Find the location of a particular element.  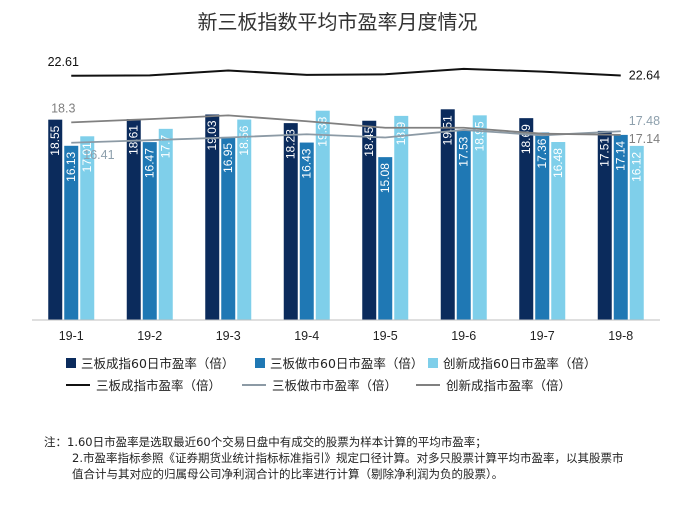

bar-value-label: 18.69 is located at coordinates (526, 139).